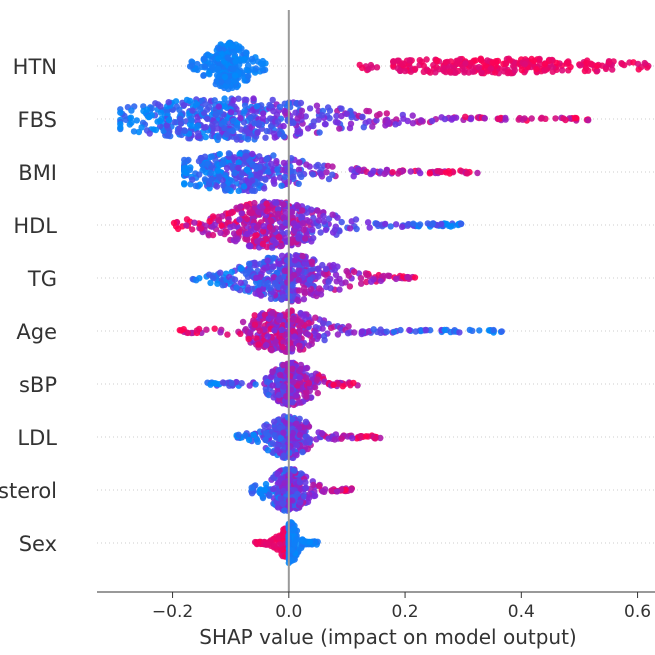 Image resolution: width=655 pixels, height=655 pixels. Describe the element at coordinates (35, 226) in the screenshot. I see `feature-label-hdl: HDL` at that location.